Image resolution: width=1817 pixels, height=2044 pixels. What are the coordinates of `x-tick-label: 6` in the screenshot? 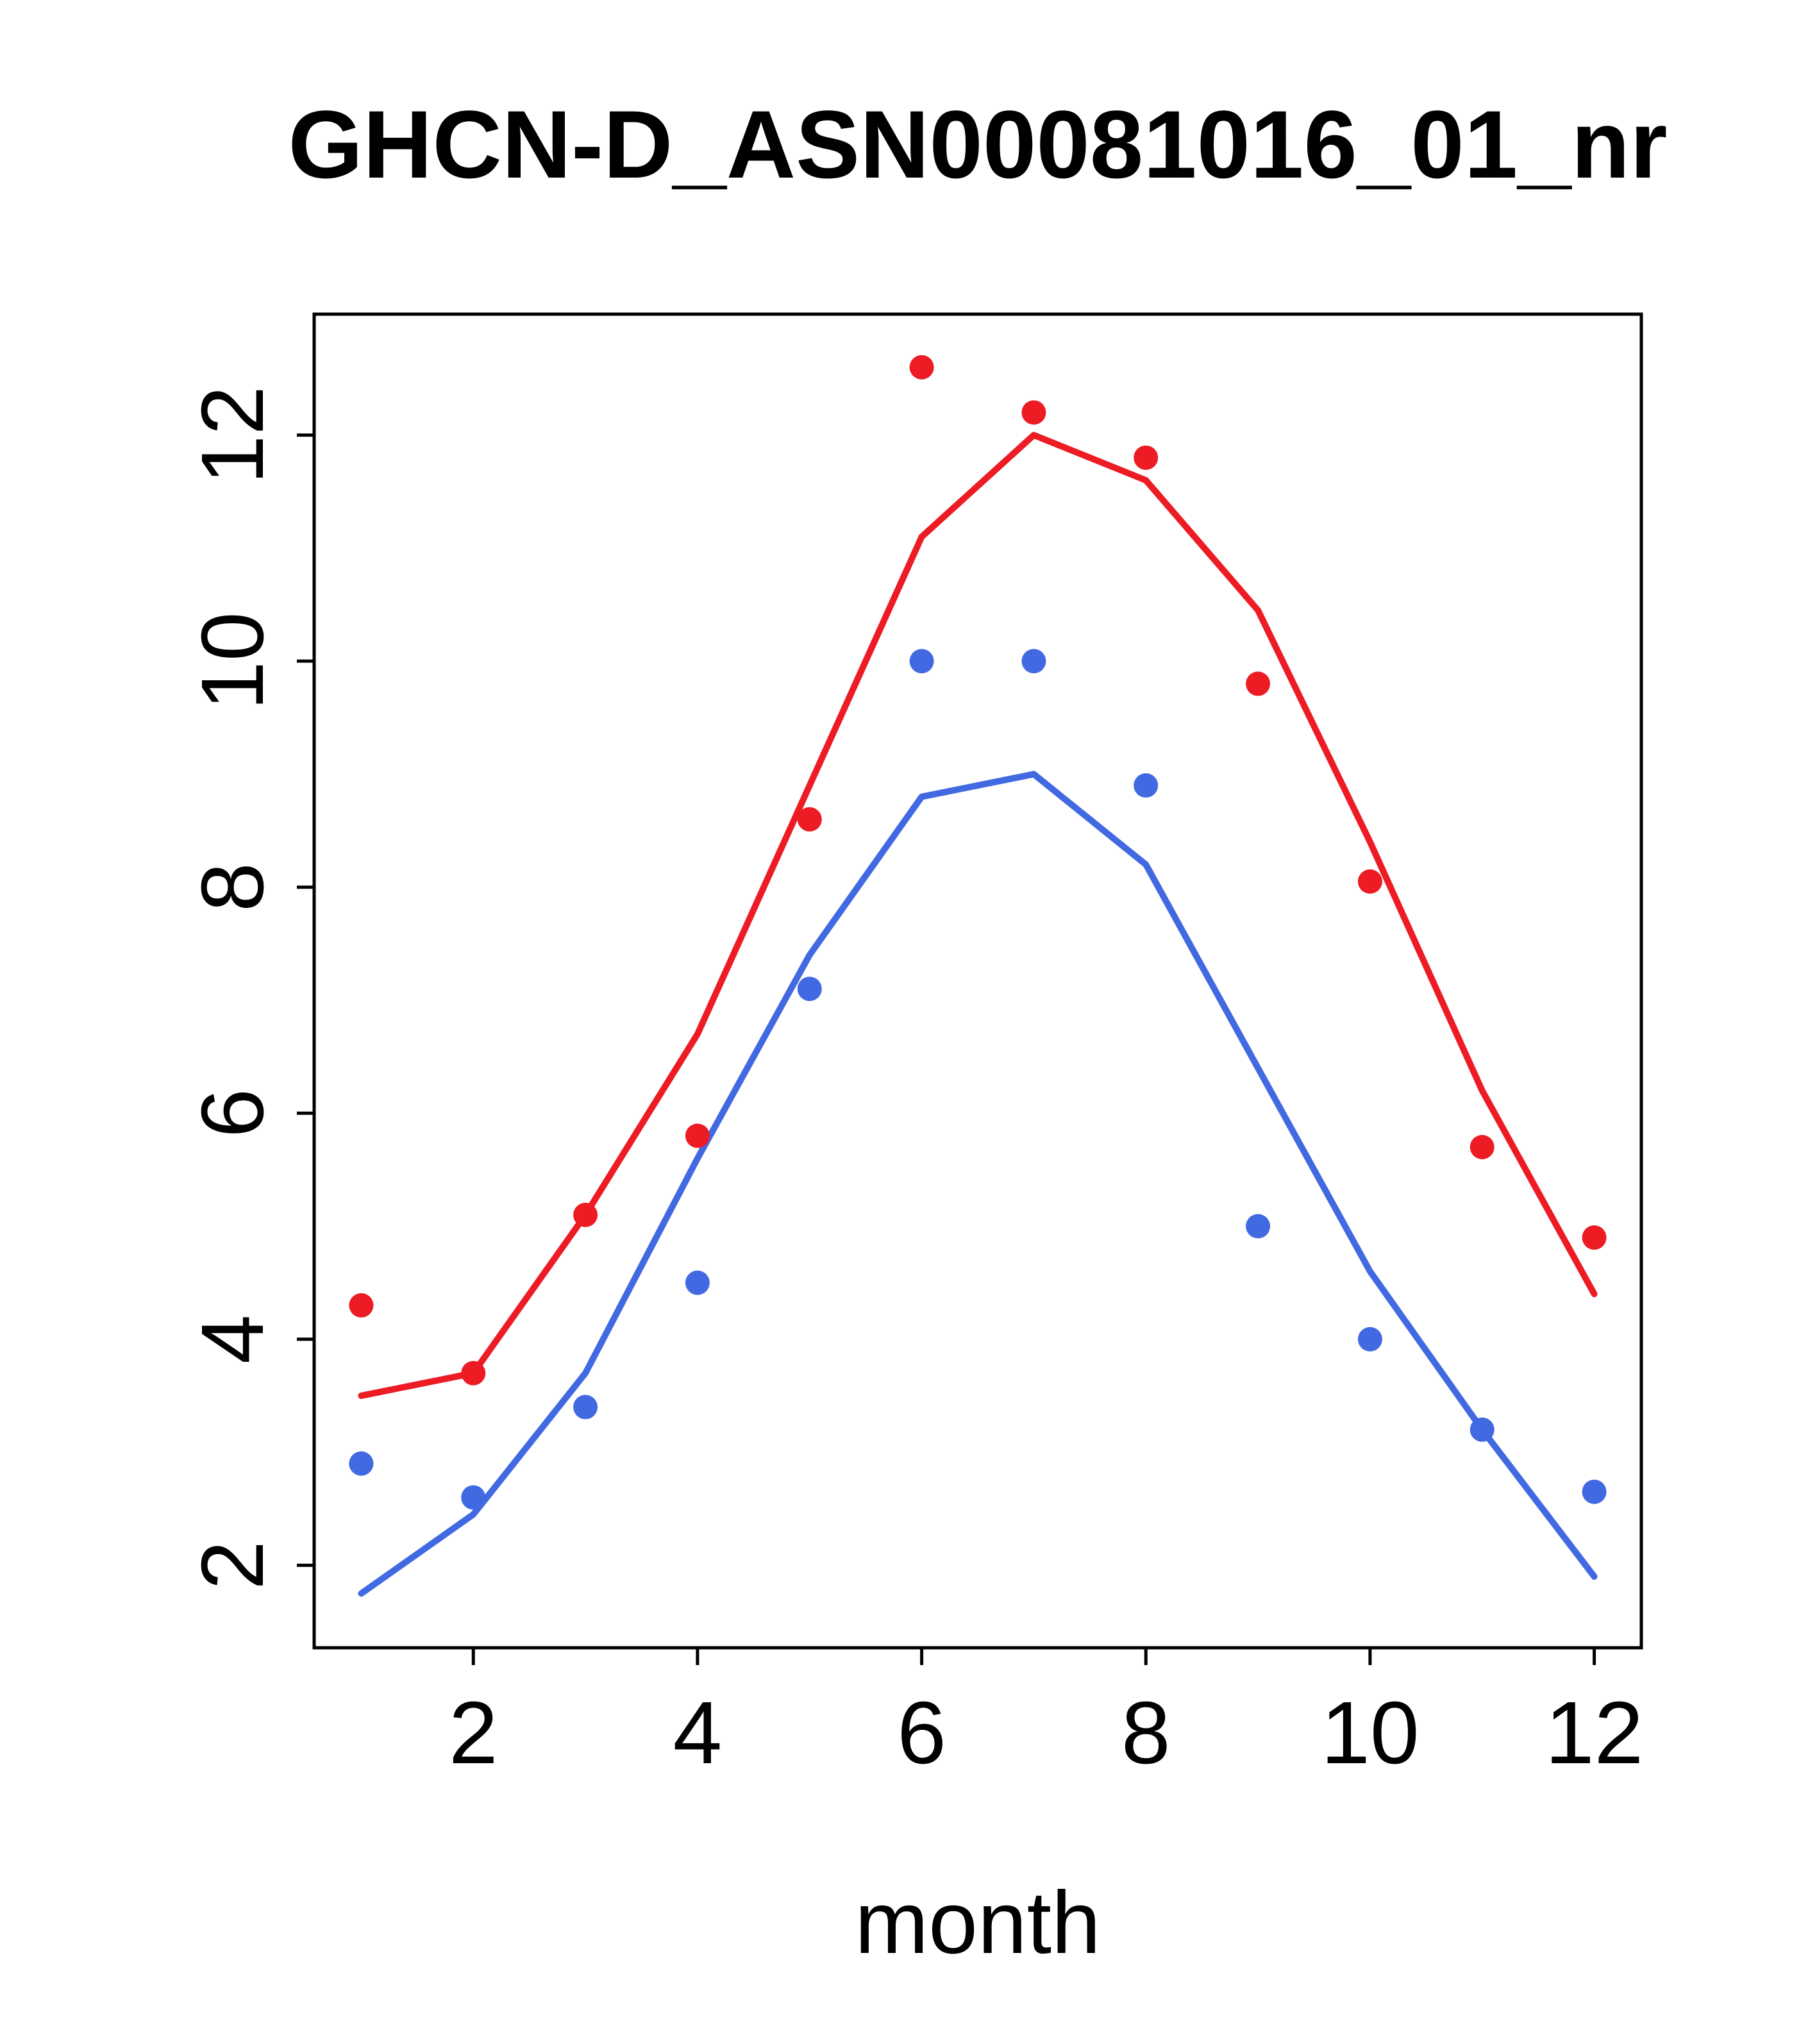 It's located at (922, 1733).